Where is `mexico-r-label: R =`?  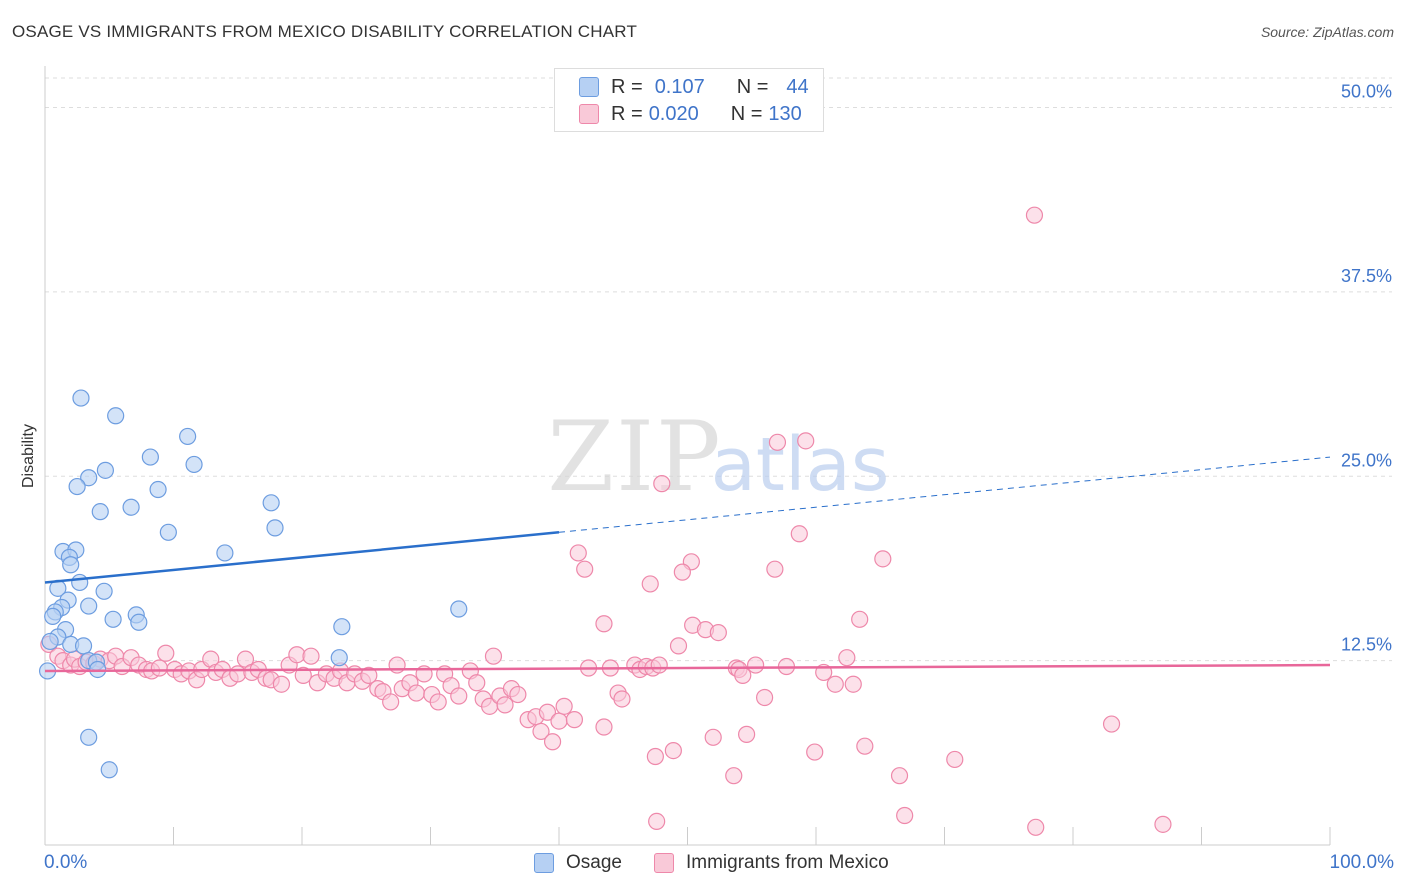
mexico-r-label: R = is located at coordinates (627, 113).